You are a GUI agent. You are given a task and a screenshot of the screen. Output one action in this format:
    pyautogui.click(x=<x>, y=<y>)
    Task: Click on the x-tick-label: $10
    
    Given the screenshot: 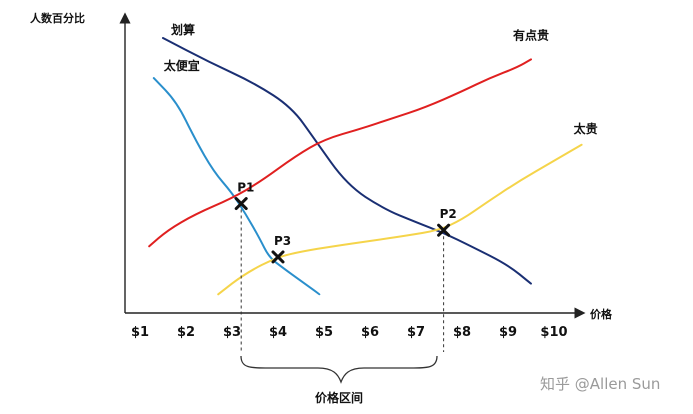 What is the action you would take?
    pyautogui.click(x=553, y=332)
    